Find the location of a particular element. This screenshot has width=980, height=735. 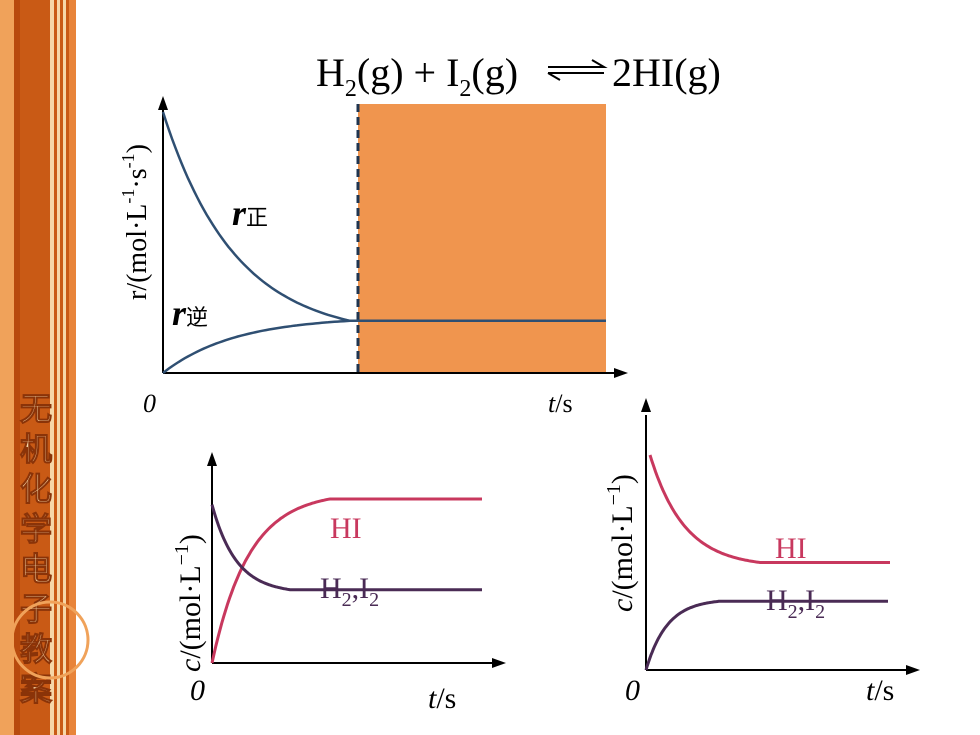

l-sub2: 2 is located at coordinates (374, 600).